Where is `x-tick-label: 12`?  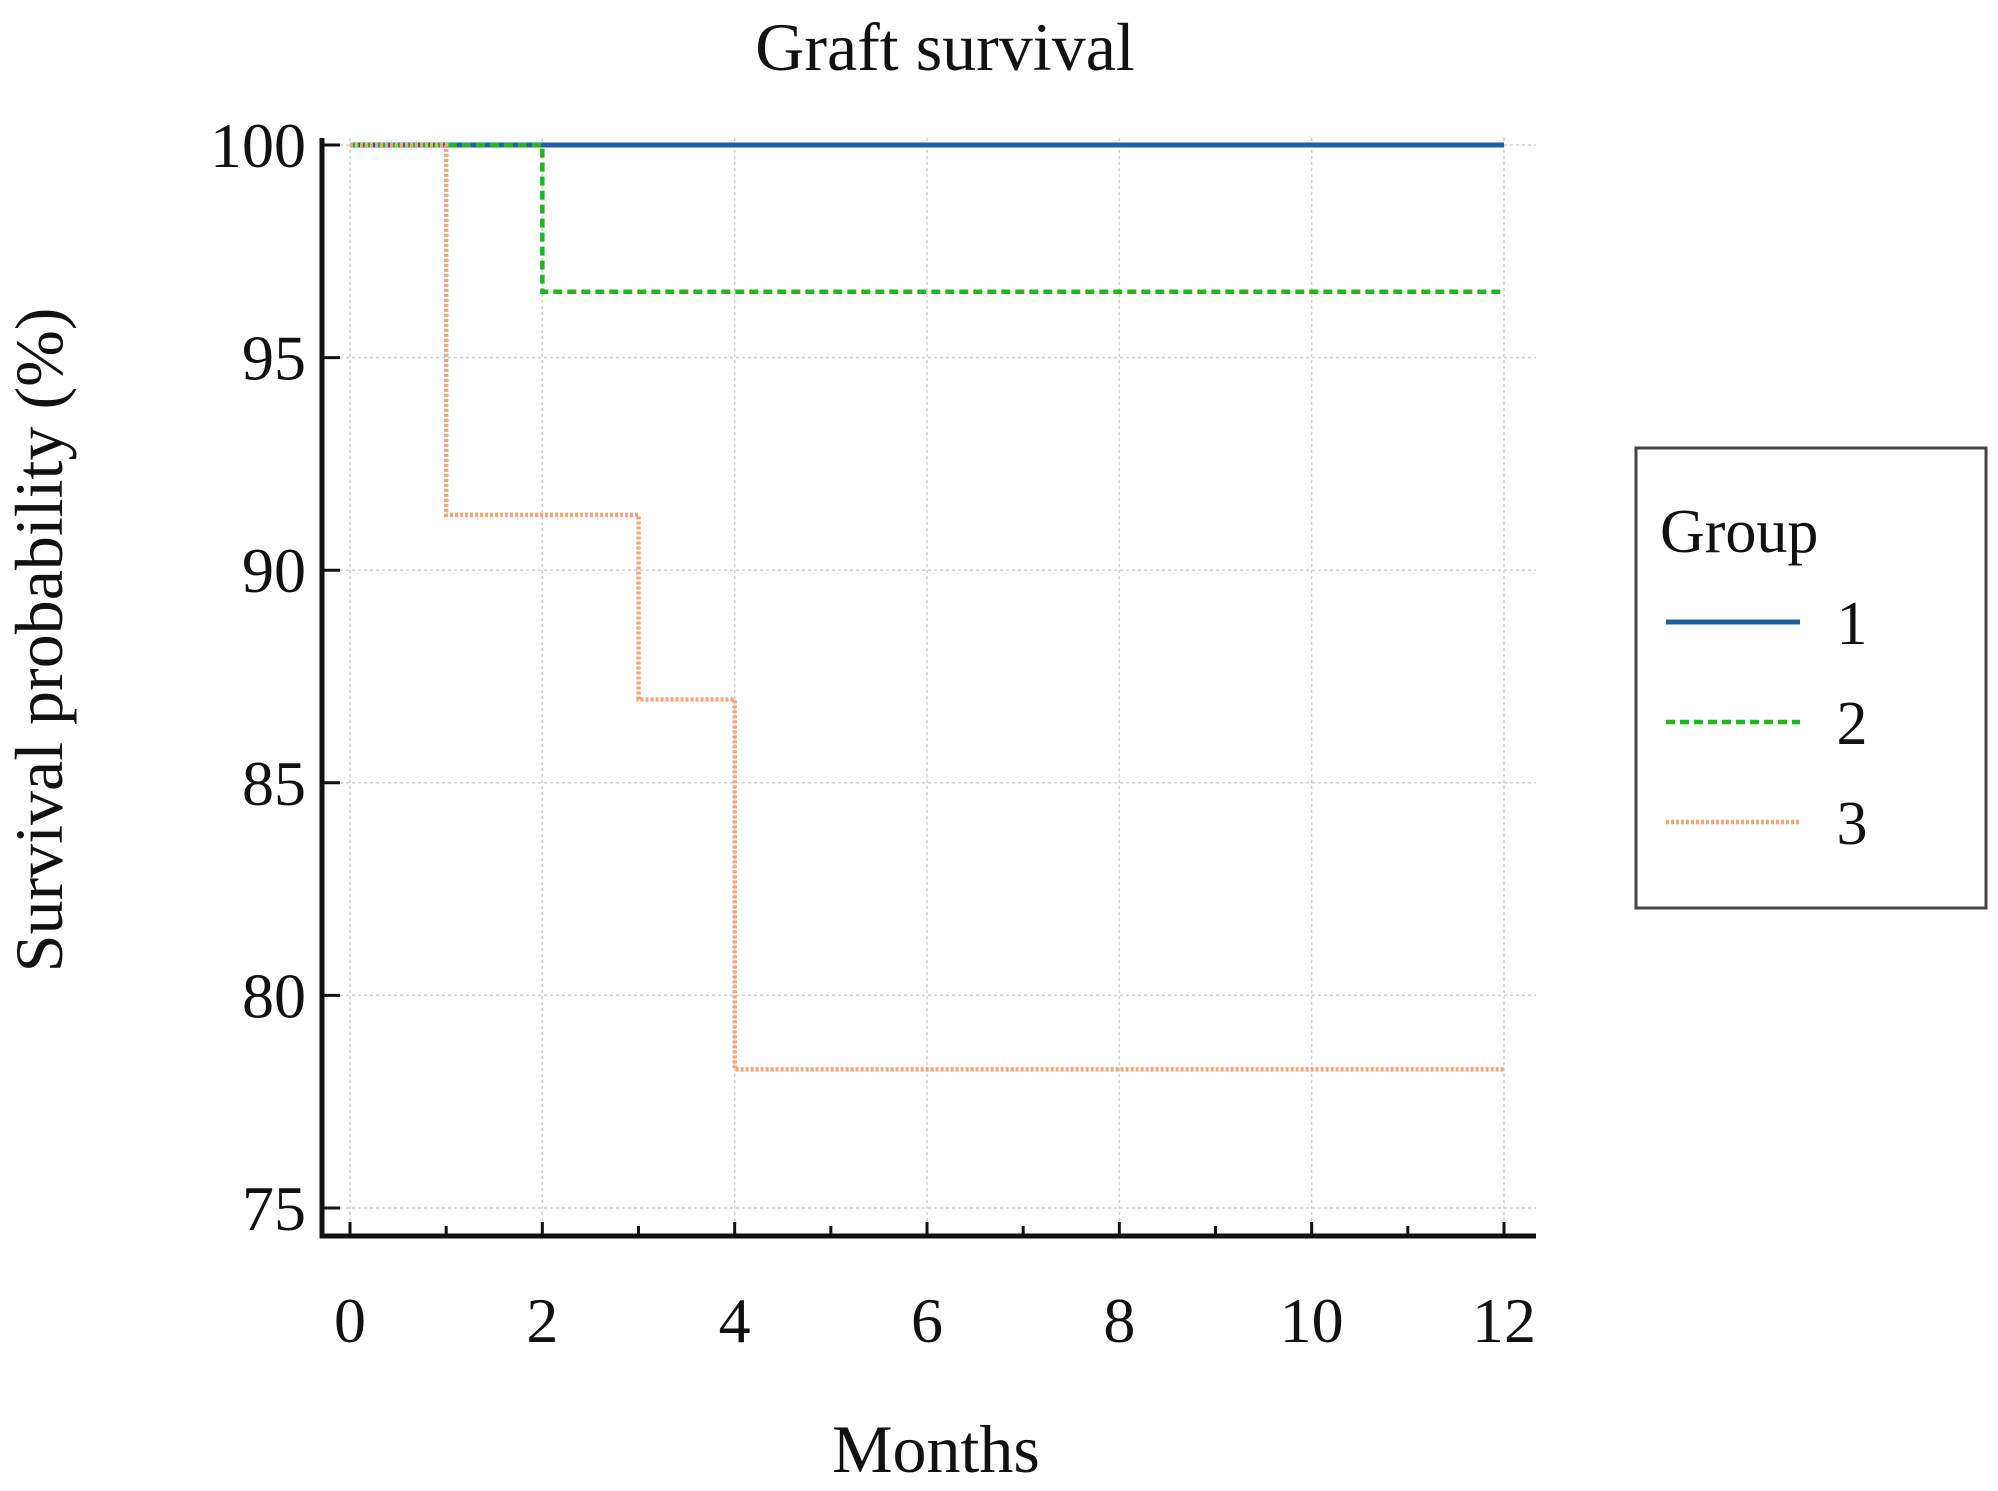 x-tick-label: 12 is located at coordinates (1504, 1320).